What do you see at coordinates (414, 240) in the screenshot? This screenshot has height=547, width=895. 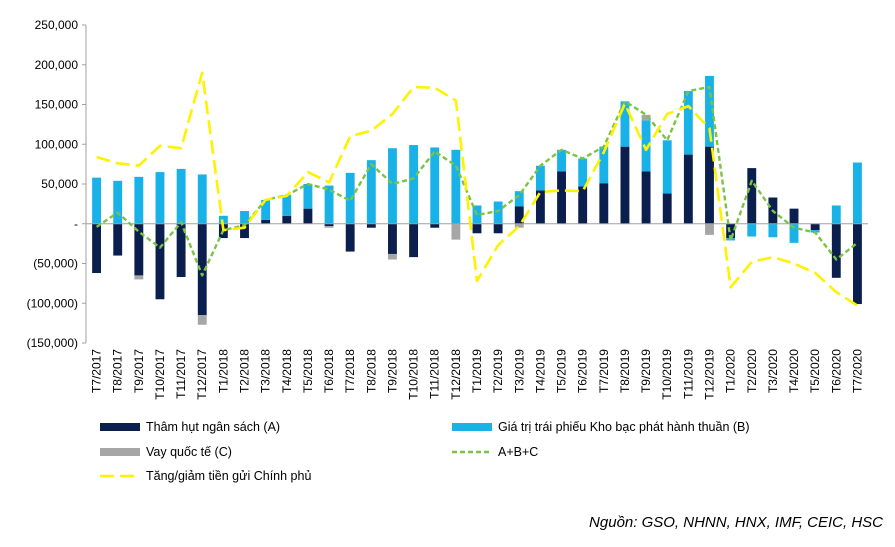 I see `bar-1-T10/2018` at bounding box center [414, 240].